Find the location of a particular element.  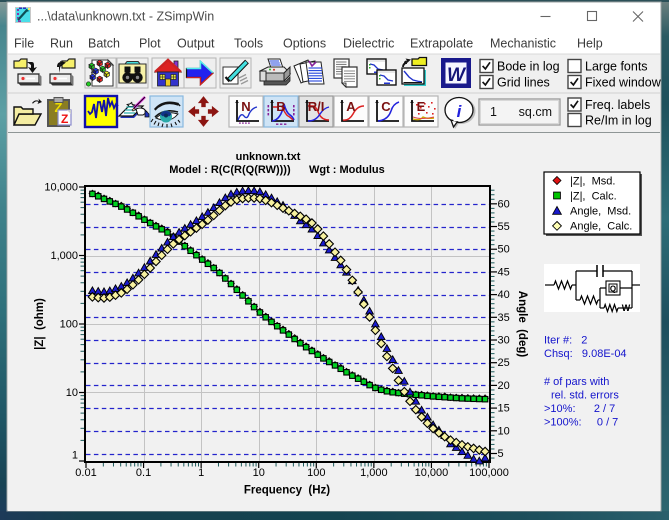

svg-text: rel. std. errors is located at coordinates (585, 396).